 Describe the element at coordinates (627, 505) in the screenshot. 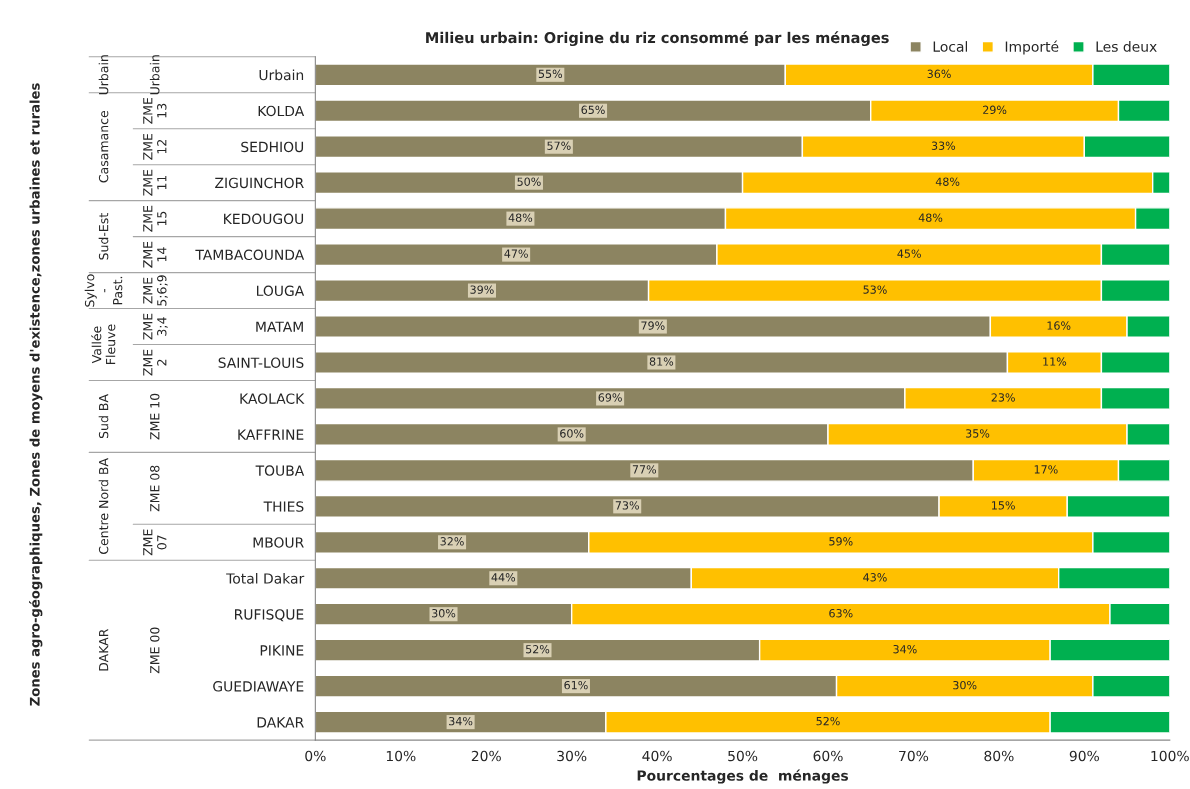

I see `data-label: 73%` at that location.